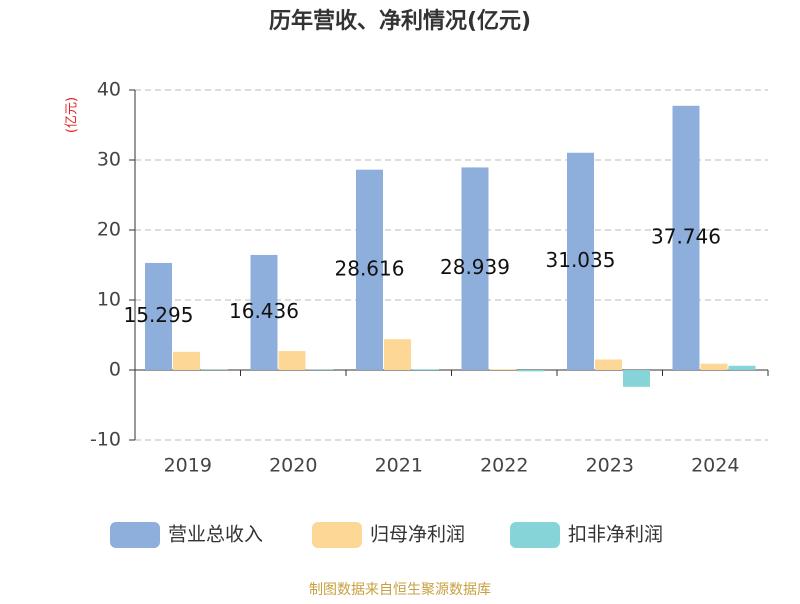  I want to click on y-tick-label: 0, so click(115, 370).